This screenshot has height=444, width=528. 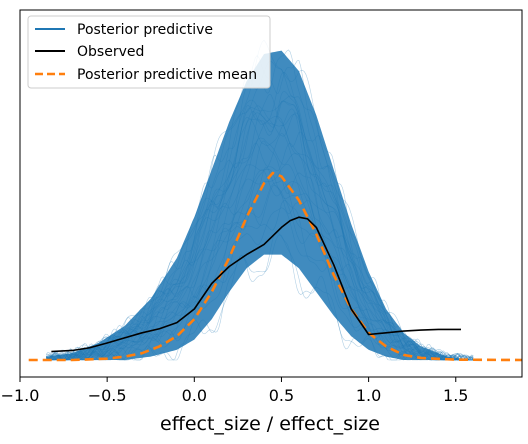 What do you see at coordinates (281, 395) in the screenshot?
I see `x-tick-label: 0.5` at bounding box center [281, 395].